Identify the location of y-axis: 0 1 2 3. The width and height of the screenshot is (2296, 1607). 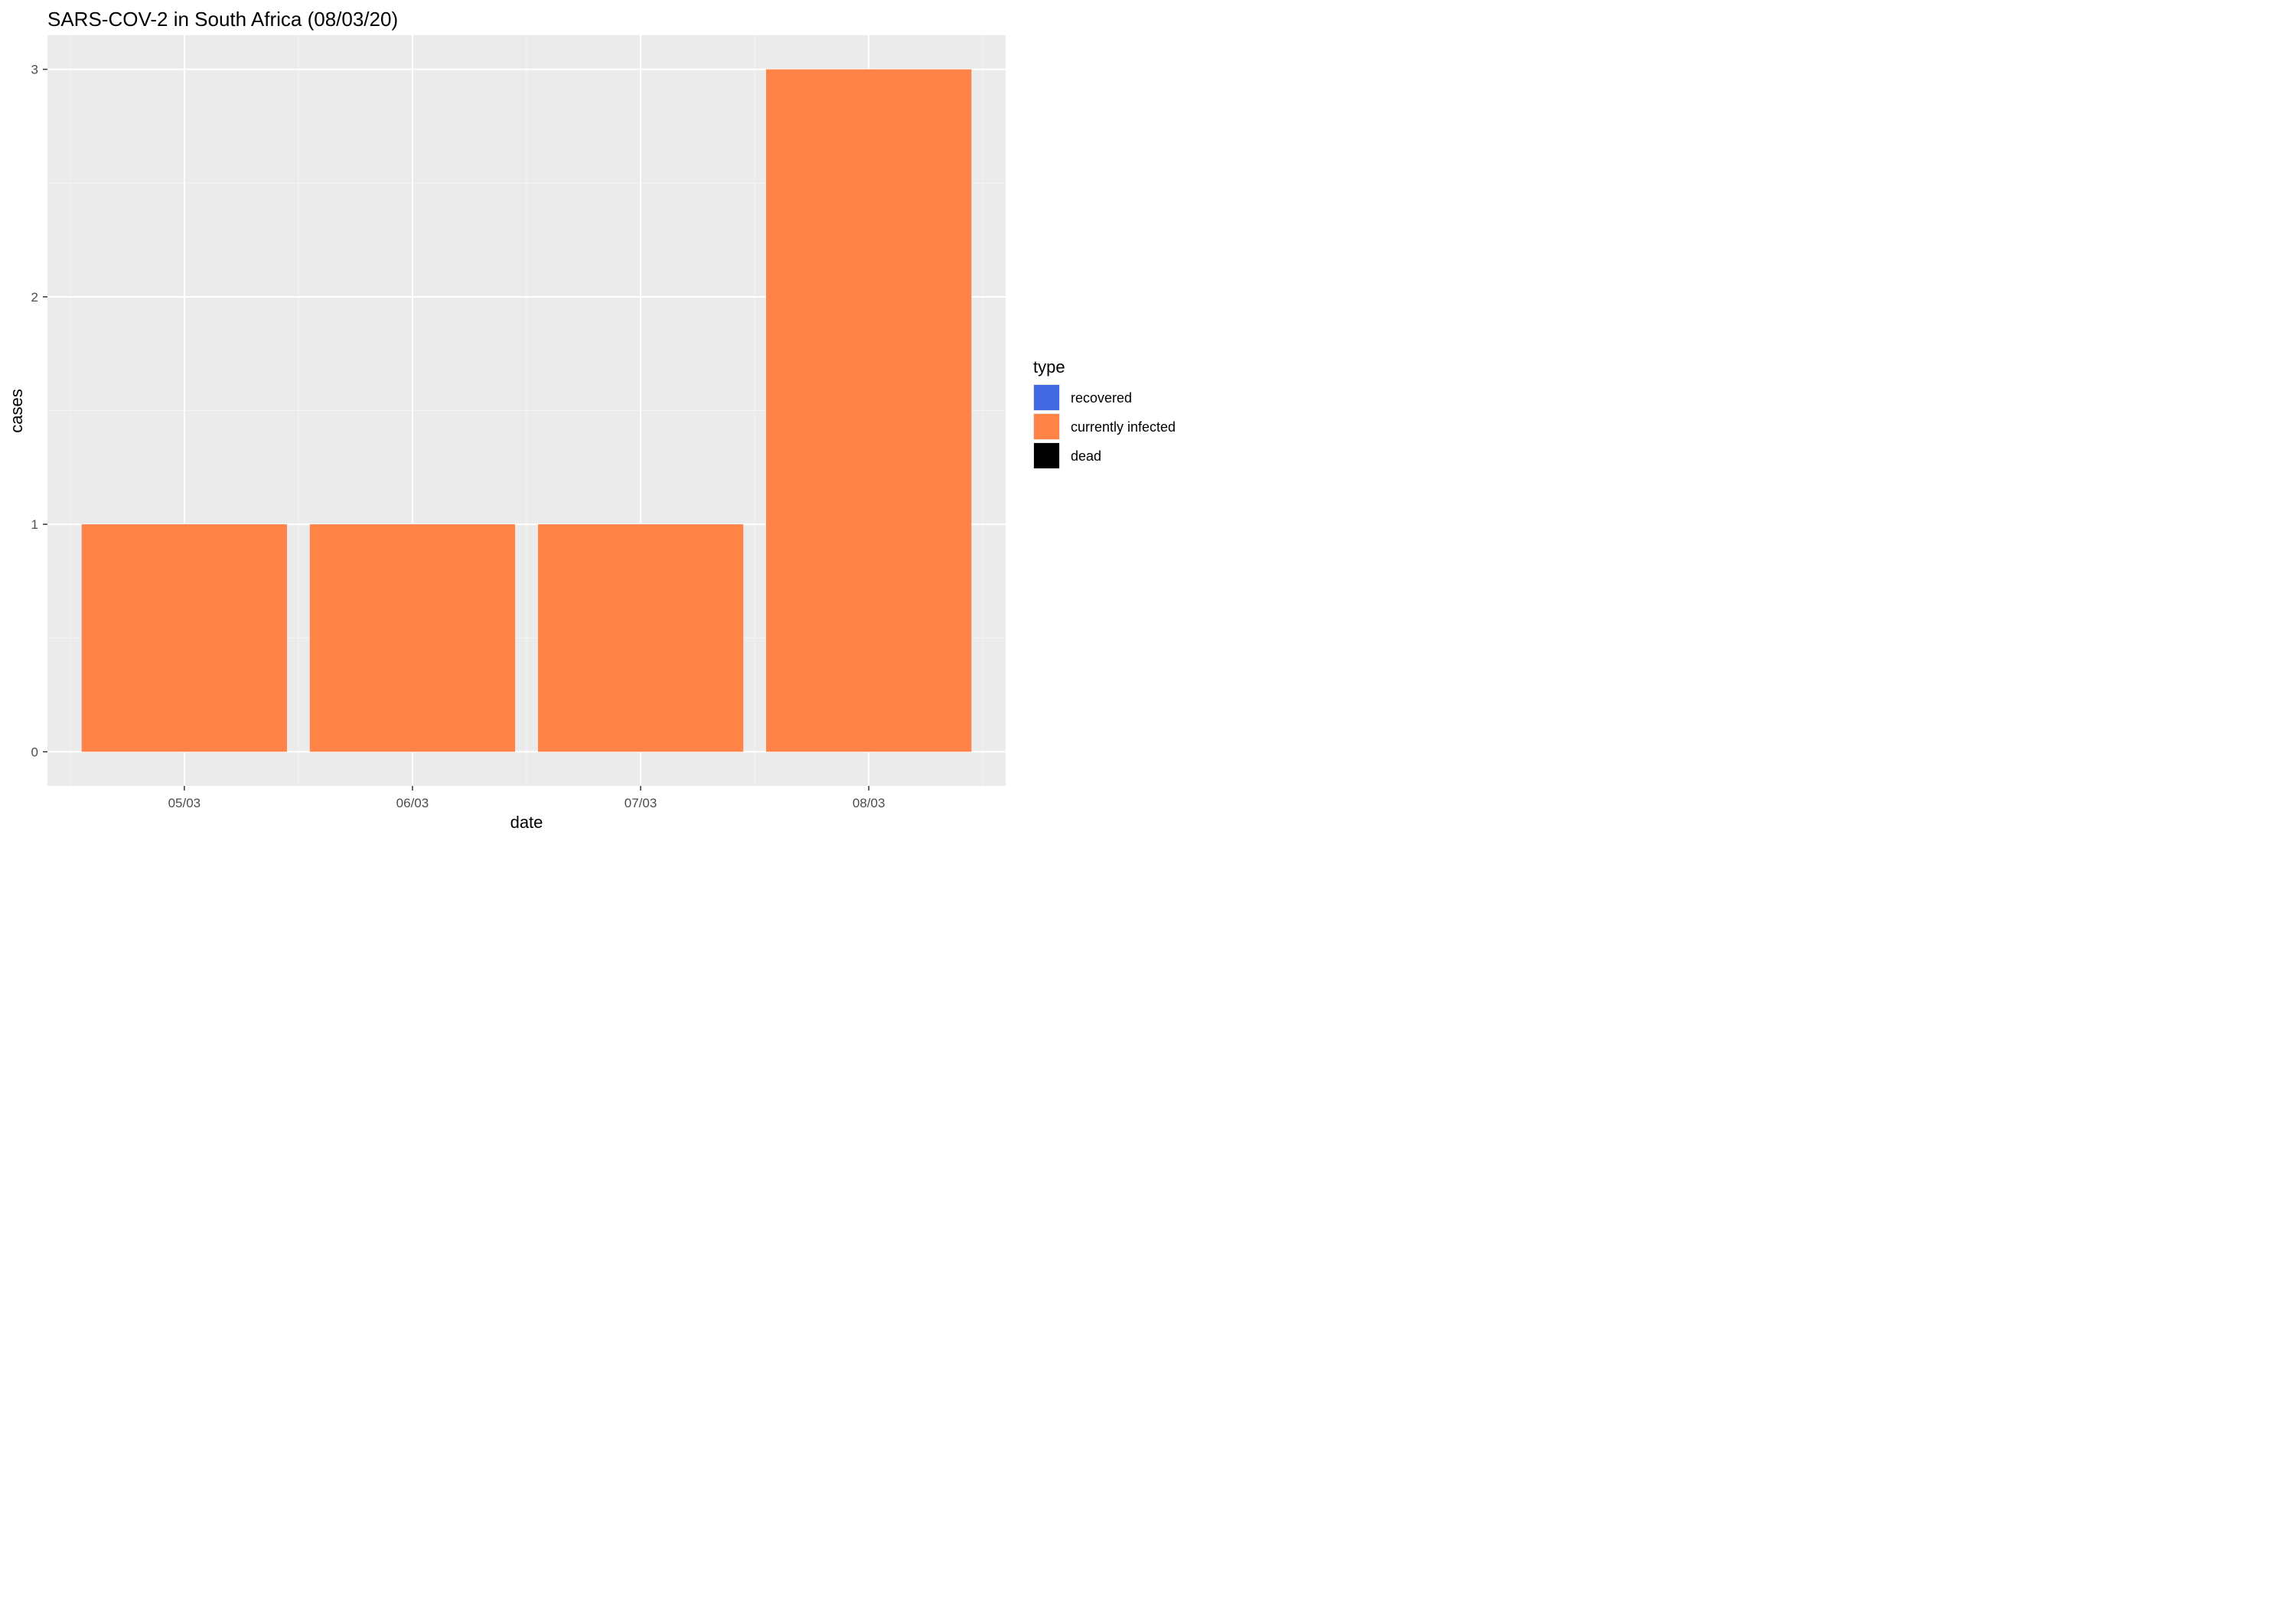
(39, 411).